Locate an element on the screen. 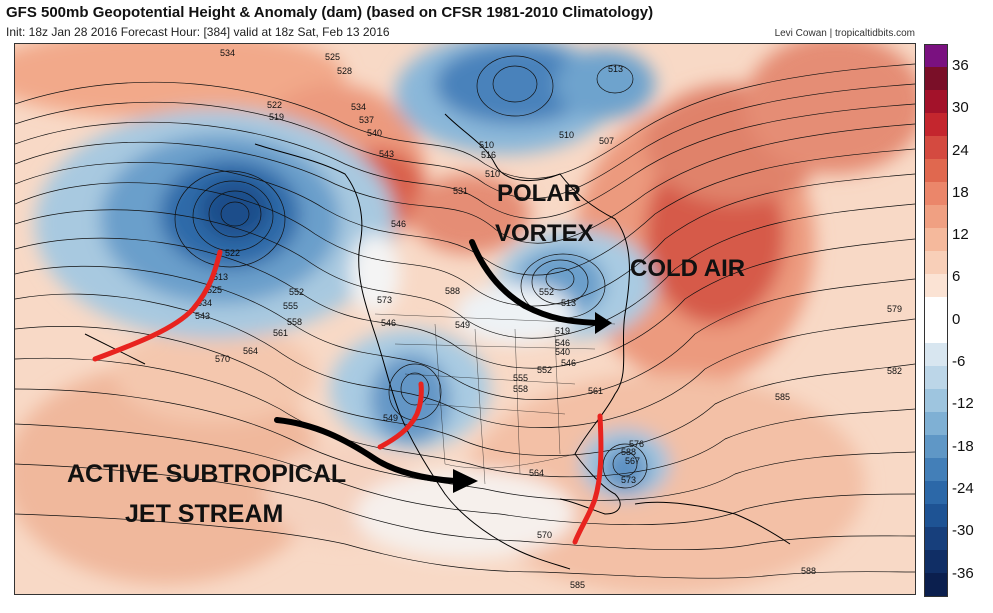  polar-arrow-head is located at coordinates (603, 323).